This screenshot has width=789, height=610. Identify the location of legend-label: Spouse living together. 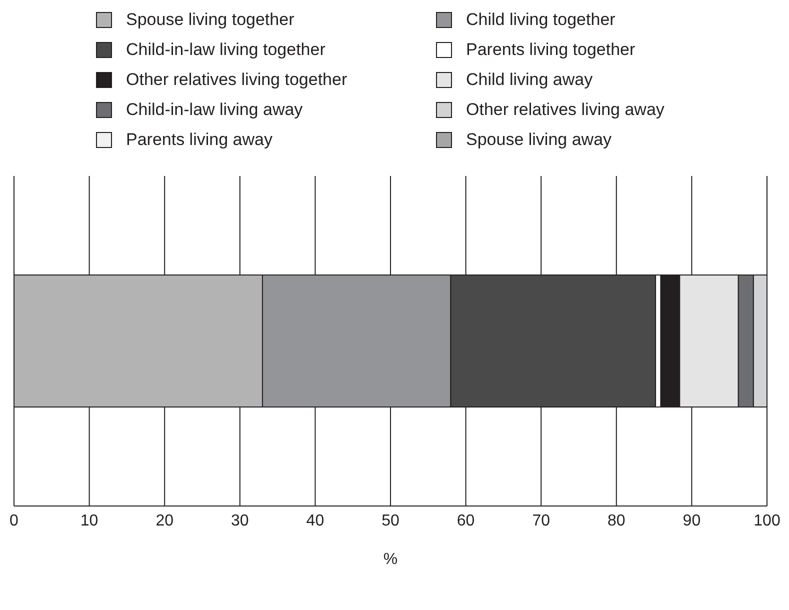
(210, 20).